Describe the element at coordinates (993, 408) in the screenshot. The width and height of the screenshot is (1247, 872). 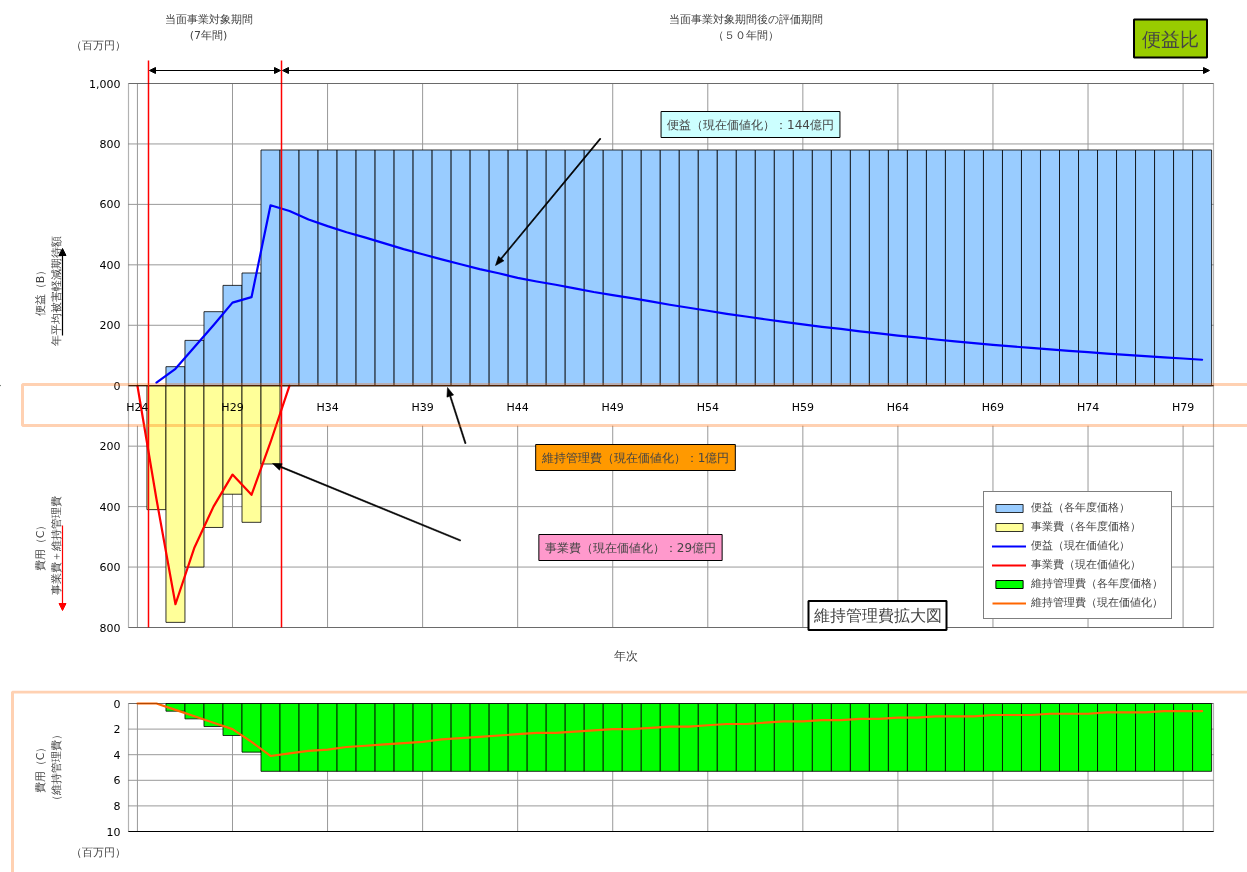
I see `x-tick-label: H69` at that location.